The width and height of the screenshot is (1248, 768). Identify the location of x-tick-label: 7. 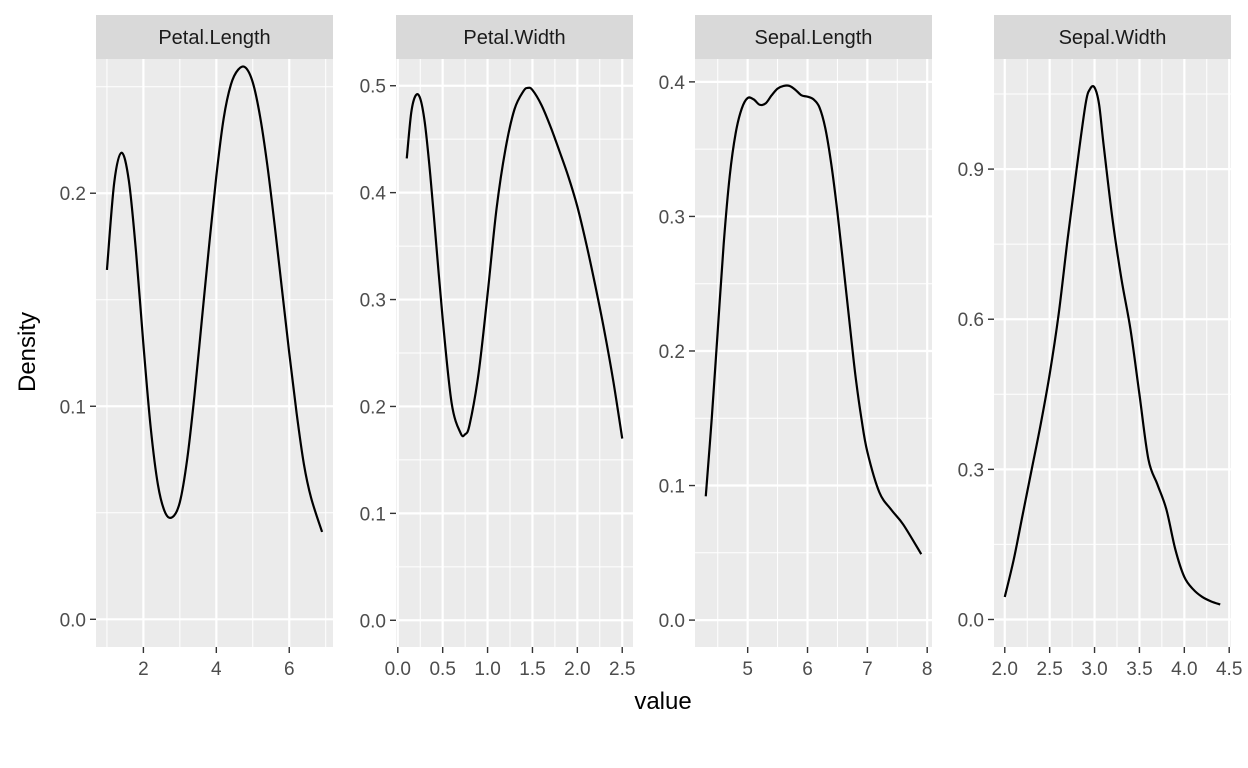
(867, 669).